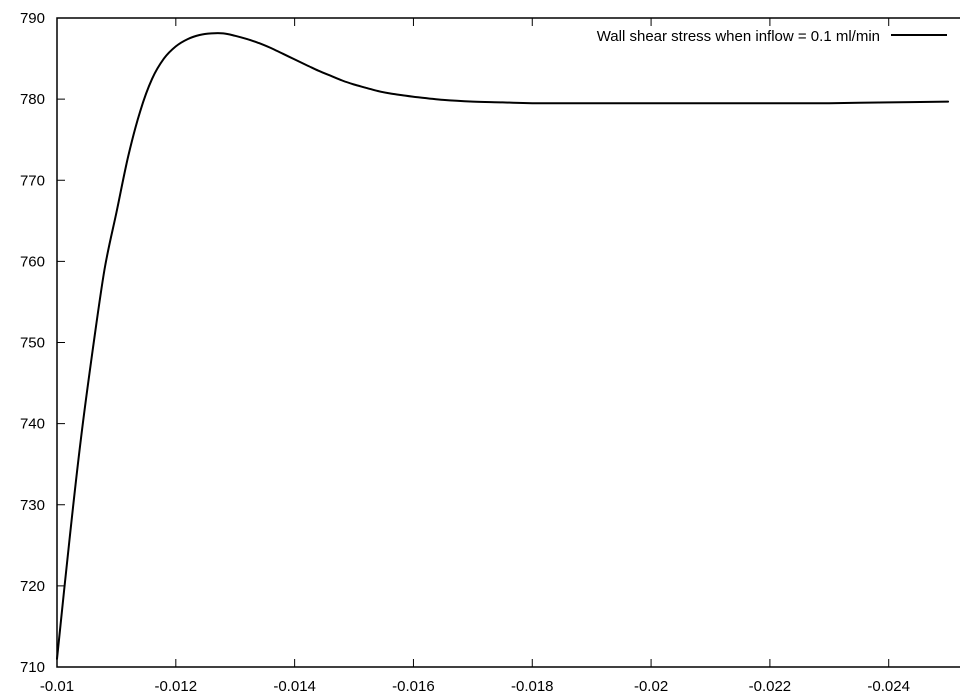  Describe the element at coordinates (770, 686) in the screenshot. I see `x-tick-label: -0.022` at that location.